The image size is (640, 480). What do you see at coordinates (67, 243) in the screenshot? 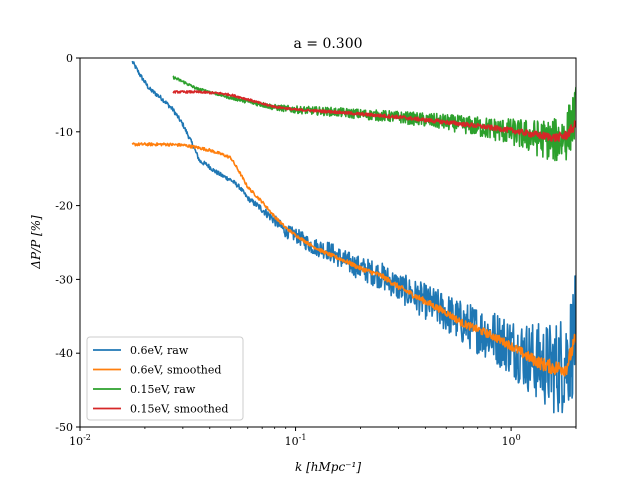
I see `y-axis: 0 -10 -20 -30 -40 -50` at bounding box center [67, 243].